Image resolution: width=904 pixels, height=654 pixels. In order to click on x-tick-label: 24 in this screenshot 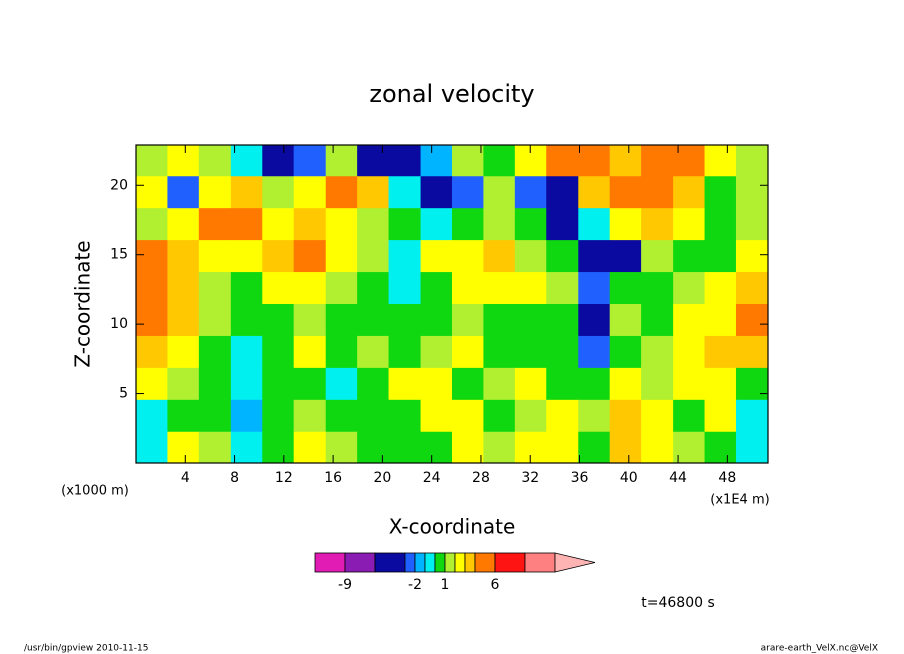, I will do `click(432, 478)`.